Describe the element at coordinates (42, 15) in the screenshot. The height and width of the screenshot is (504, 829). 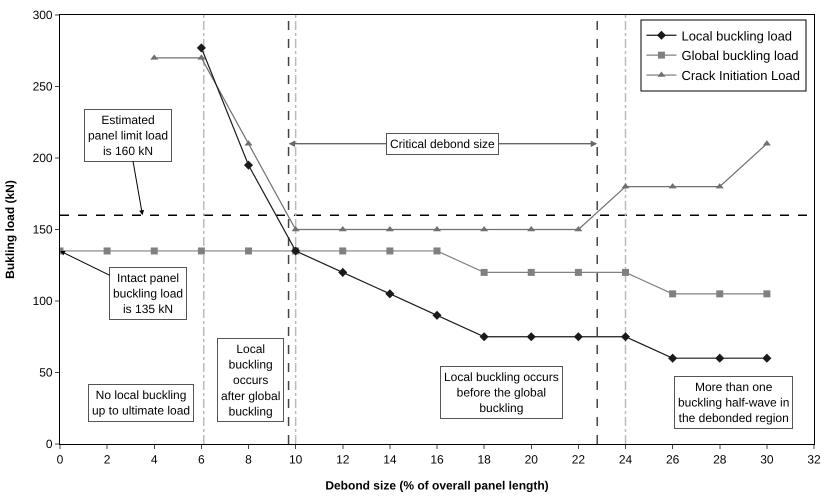
I see `y-tick-label: 300` at that location.